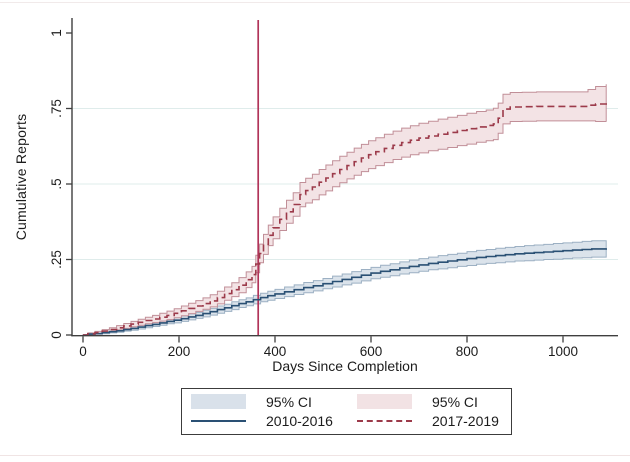  I want to click on x-tick-label: 1000, so click(563, 351).